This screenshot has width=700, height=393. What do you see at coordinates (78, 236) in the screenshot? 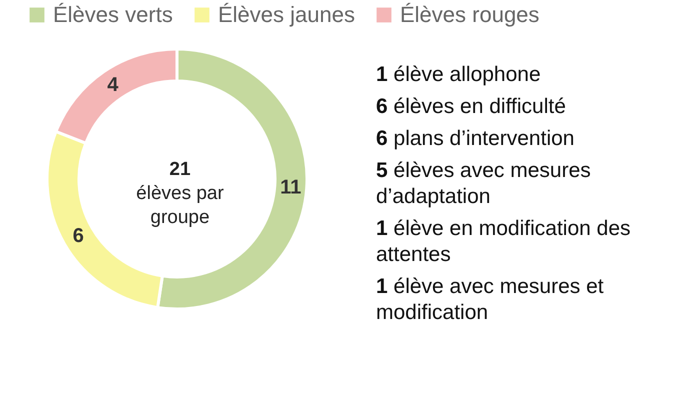
I see `data-label: 6` at bounding box center [78, 236].